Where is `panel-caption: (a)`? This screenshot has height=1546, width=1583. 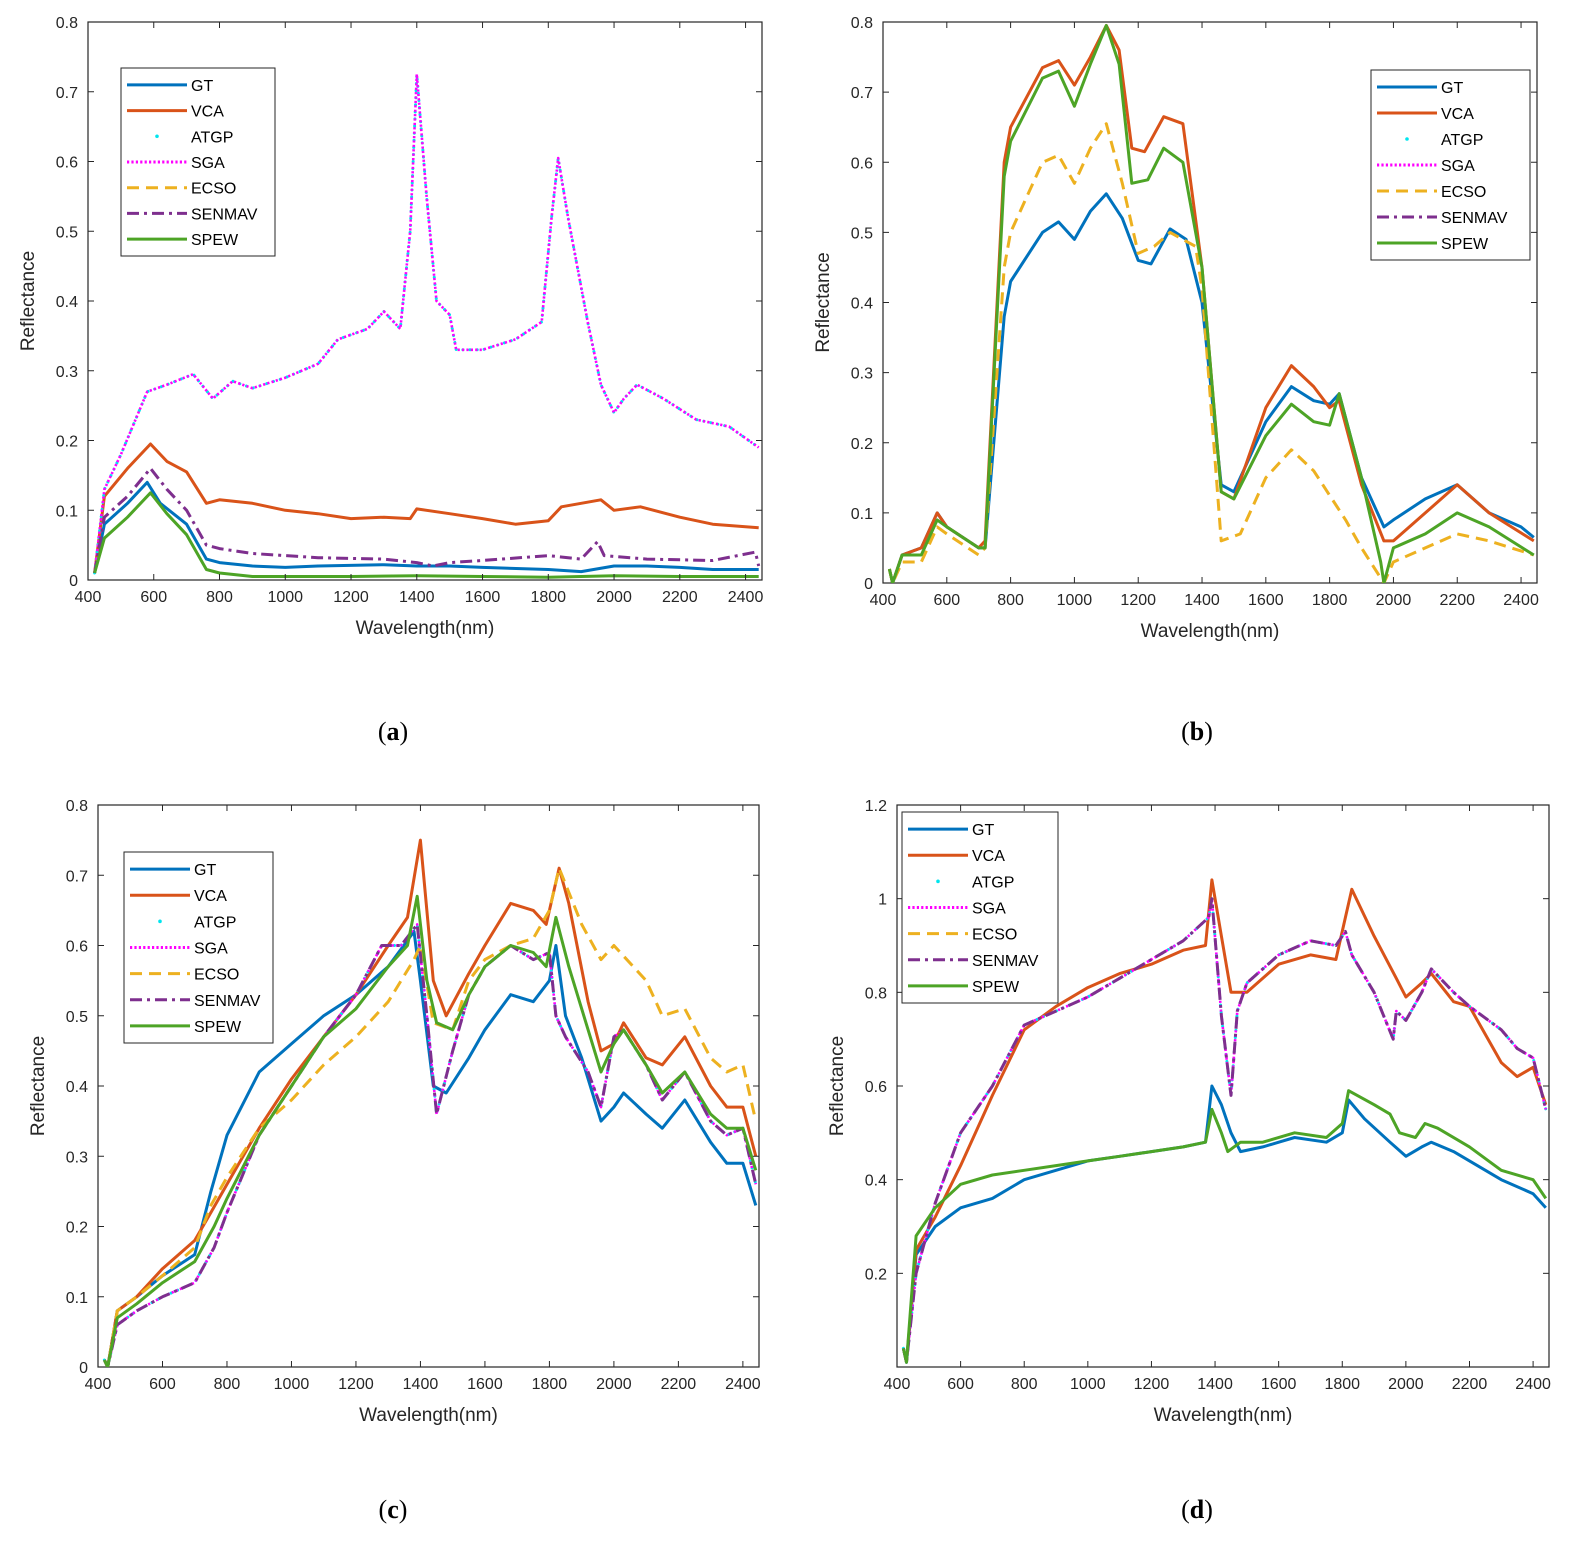 panel-caption: (a) is located at coordinates (393, 731).